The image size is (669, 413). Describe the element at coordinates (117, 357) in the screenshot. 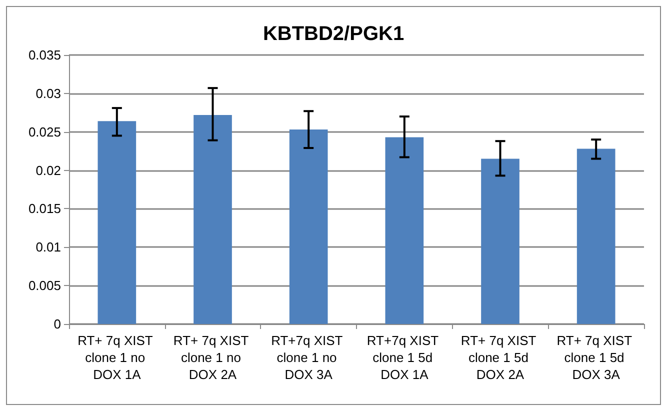

I see `x-tick-label: RT+ 7q XIST clone 1 no DOX 1A` at that location.